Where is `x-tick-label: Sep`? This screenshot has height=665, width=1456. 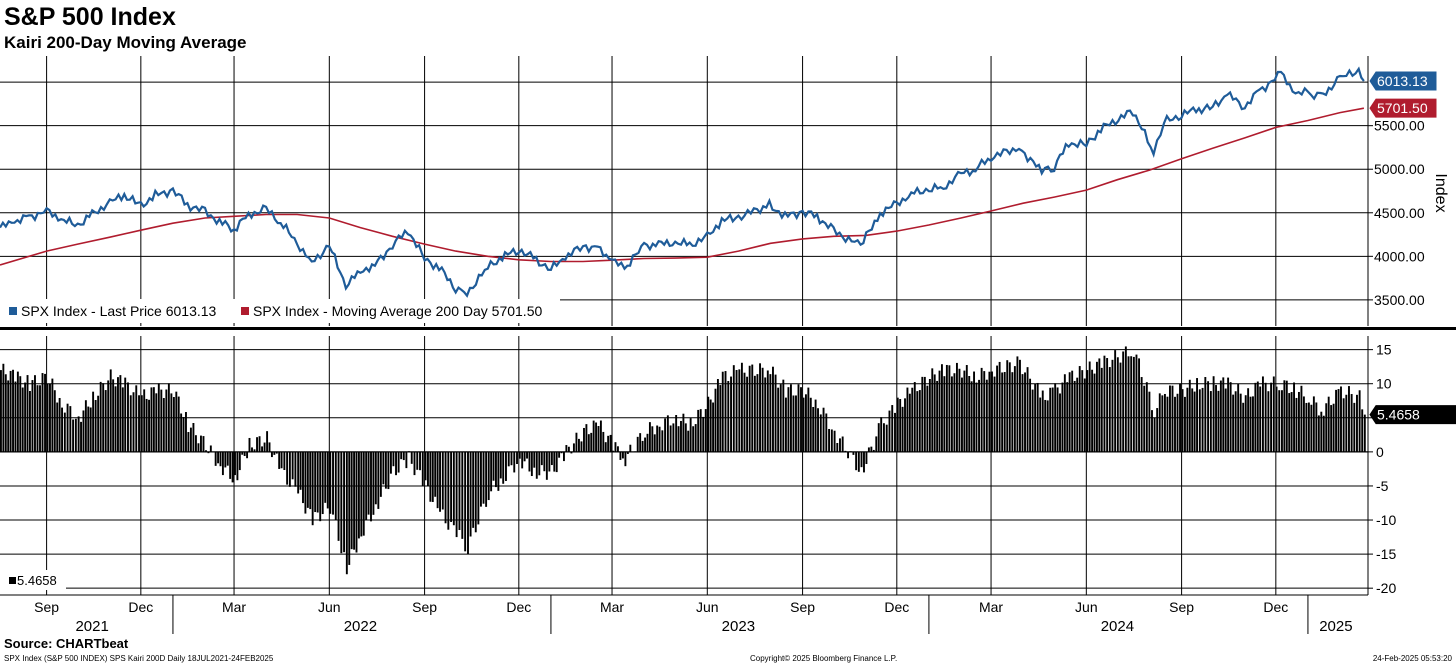
x-tick-label: Sep is located at coordinates (424, 607).